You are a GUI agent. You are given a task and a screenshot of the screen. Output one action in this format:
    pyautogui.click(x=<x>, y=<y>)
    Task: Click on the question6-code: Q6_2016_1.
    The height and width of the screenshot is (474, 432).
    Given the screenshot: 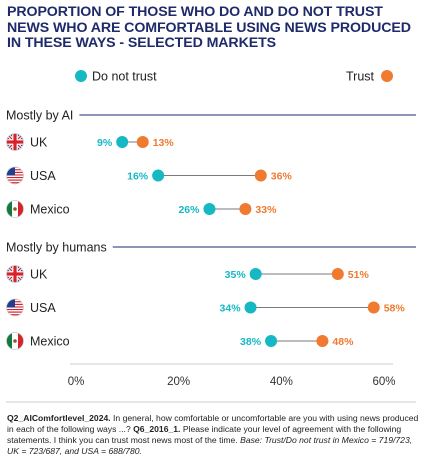 What is the action you would take?
    pyautogui.click(x=157, y=429)
    